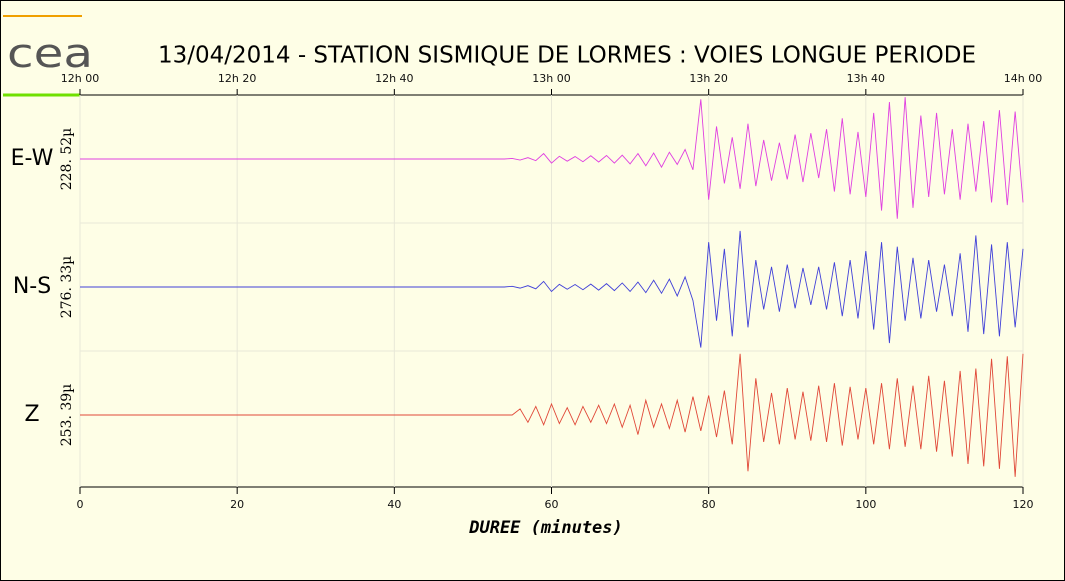 This screenshot has height=581, width=1065. Describe the element at coordinates (32, 286) in the screenshot. I see `series-label: N-S` at that location.